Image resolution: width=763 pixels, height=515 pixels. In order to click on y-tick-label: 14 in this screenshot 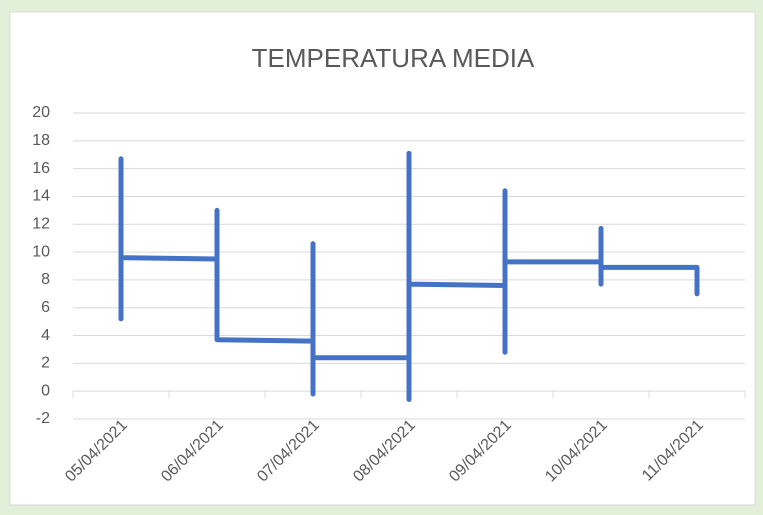, I will do `click(41, 196)`.